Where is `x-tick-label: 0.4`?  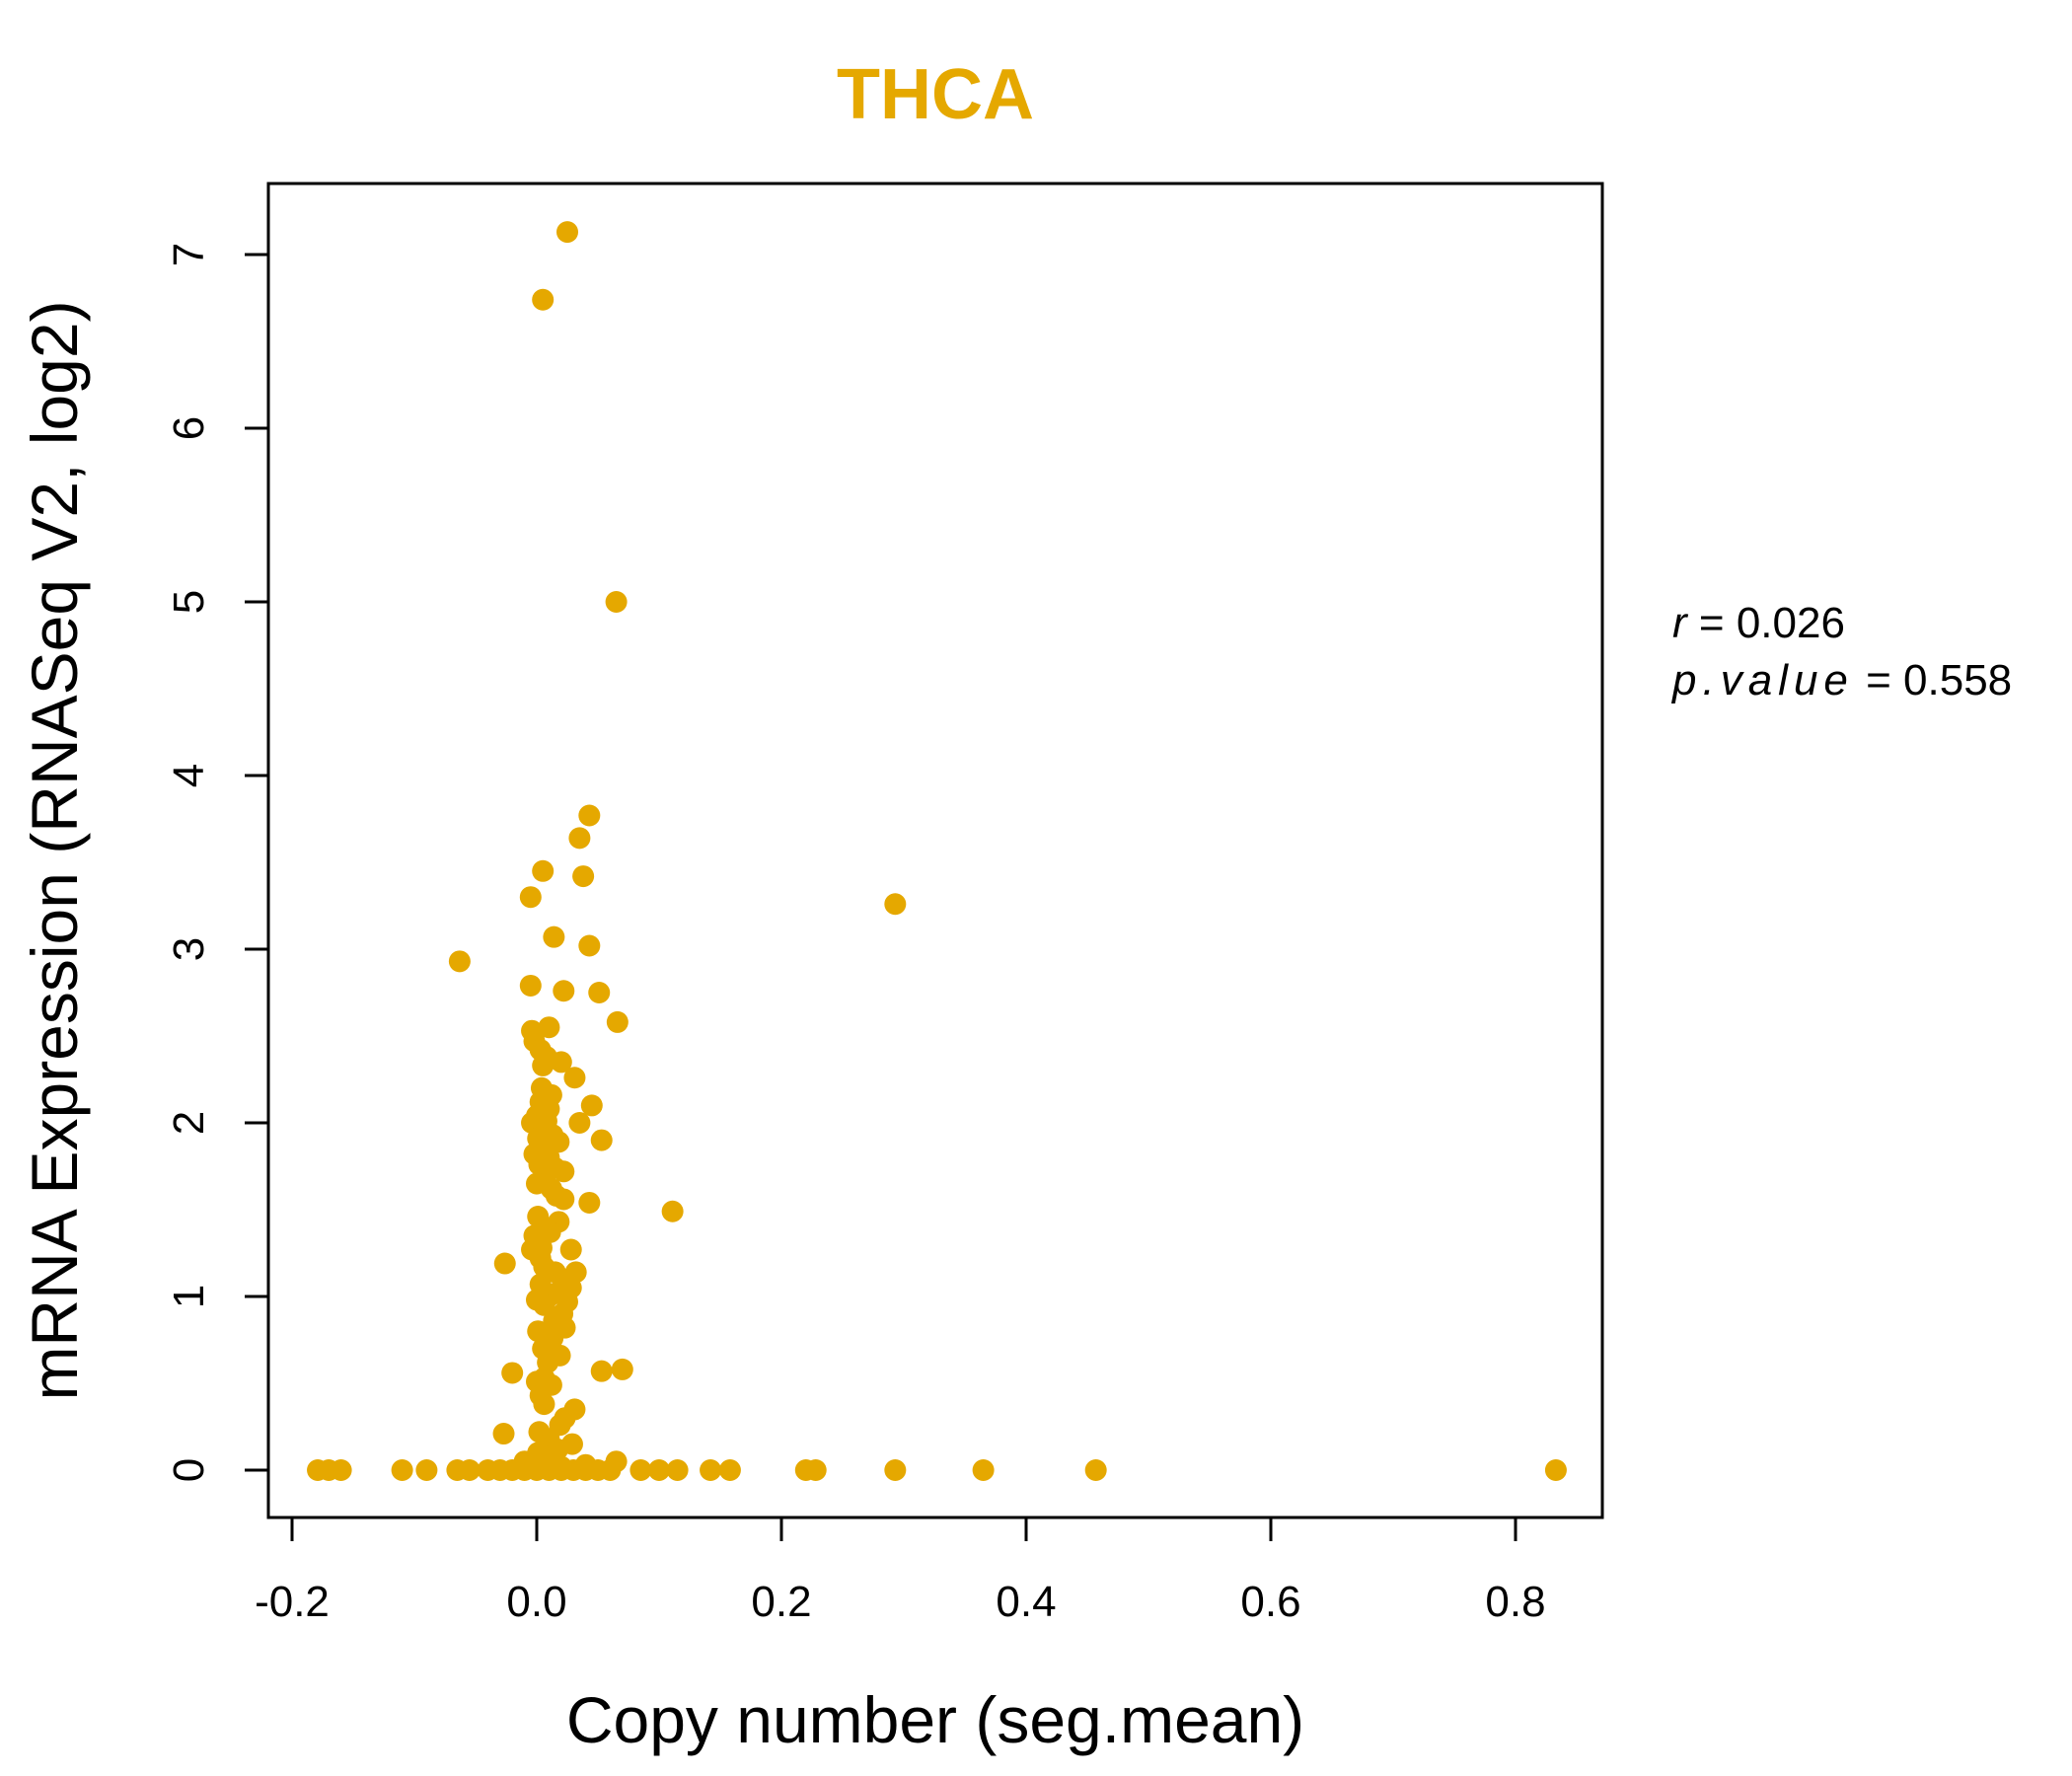
x-tick-label: 0.4 is located at coordinates (1026, 1602).